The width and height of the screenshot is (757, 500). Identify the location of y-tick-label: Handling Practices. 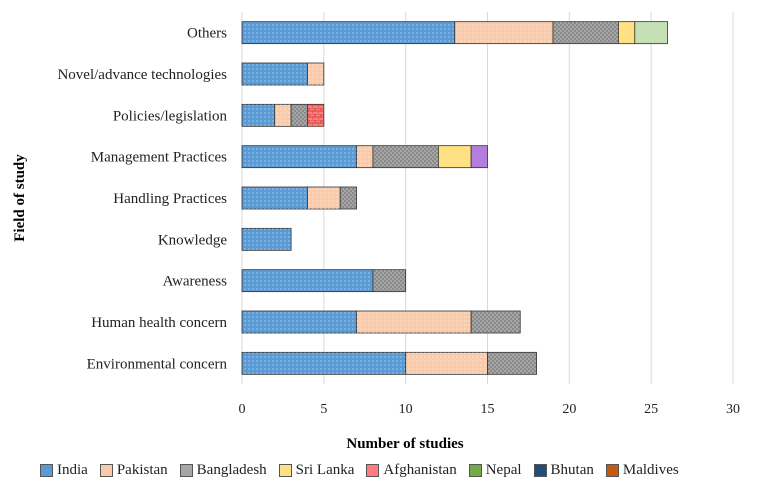
(170, 199).